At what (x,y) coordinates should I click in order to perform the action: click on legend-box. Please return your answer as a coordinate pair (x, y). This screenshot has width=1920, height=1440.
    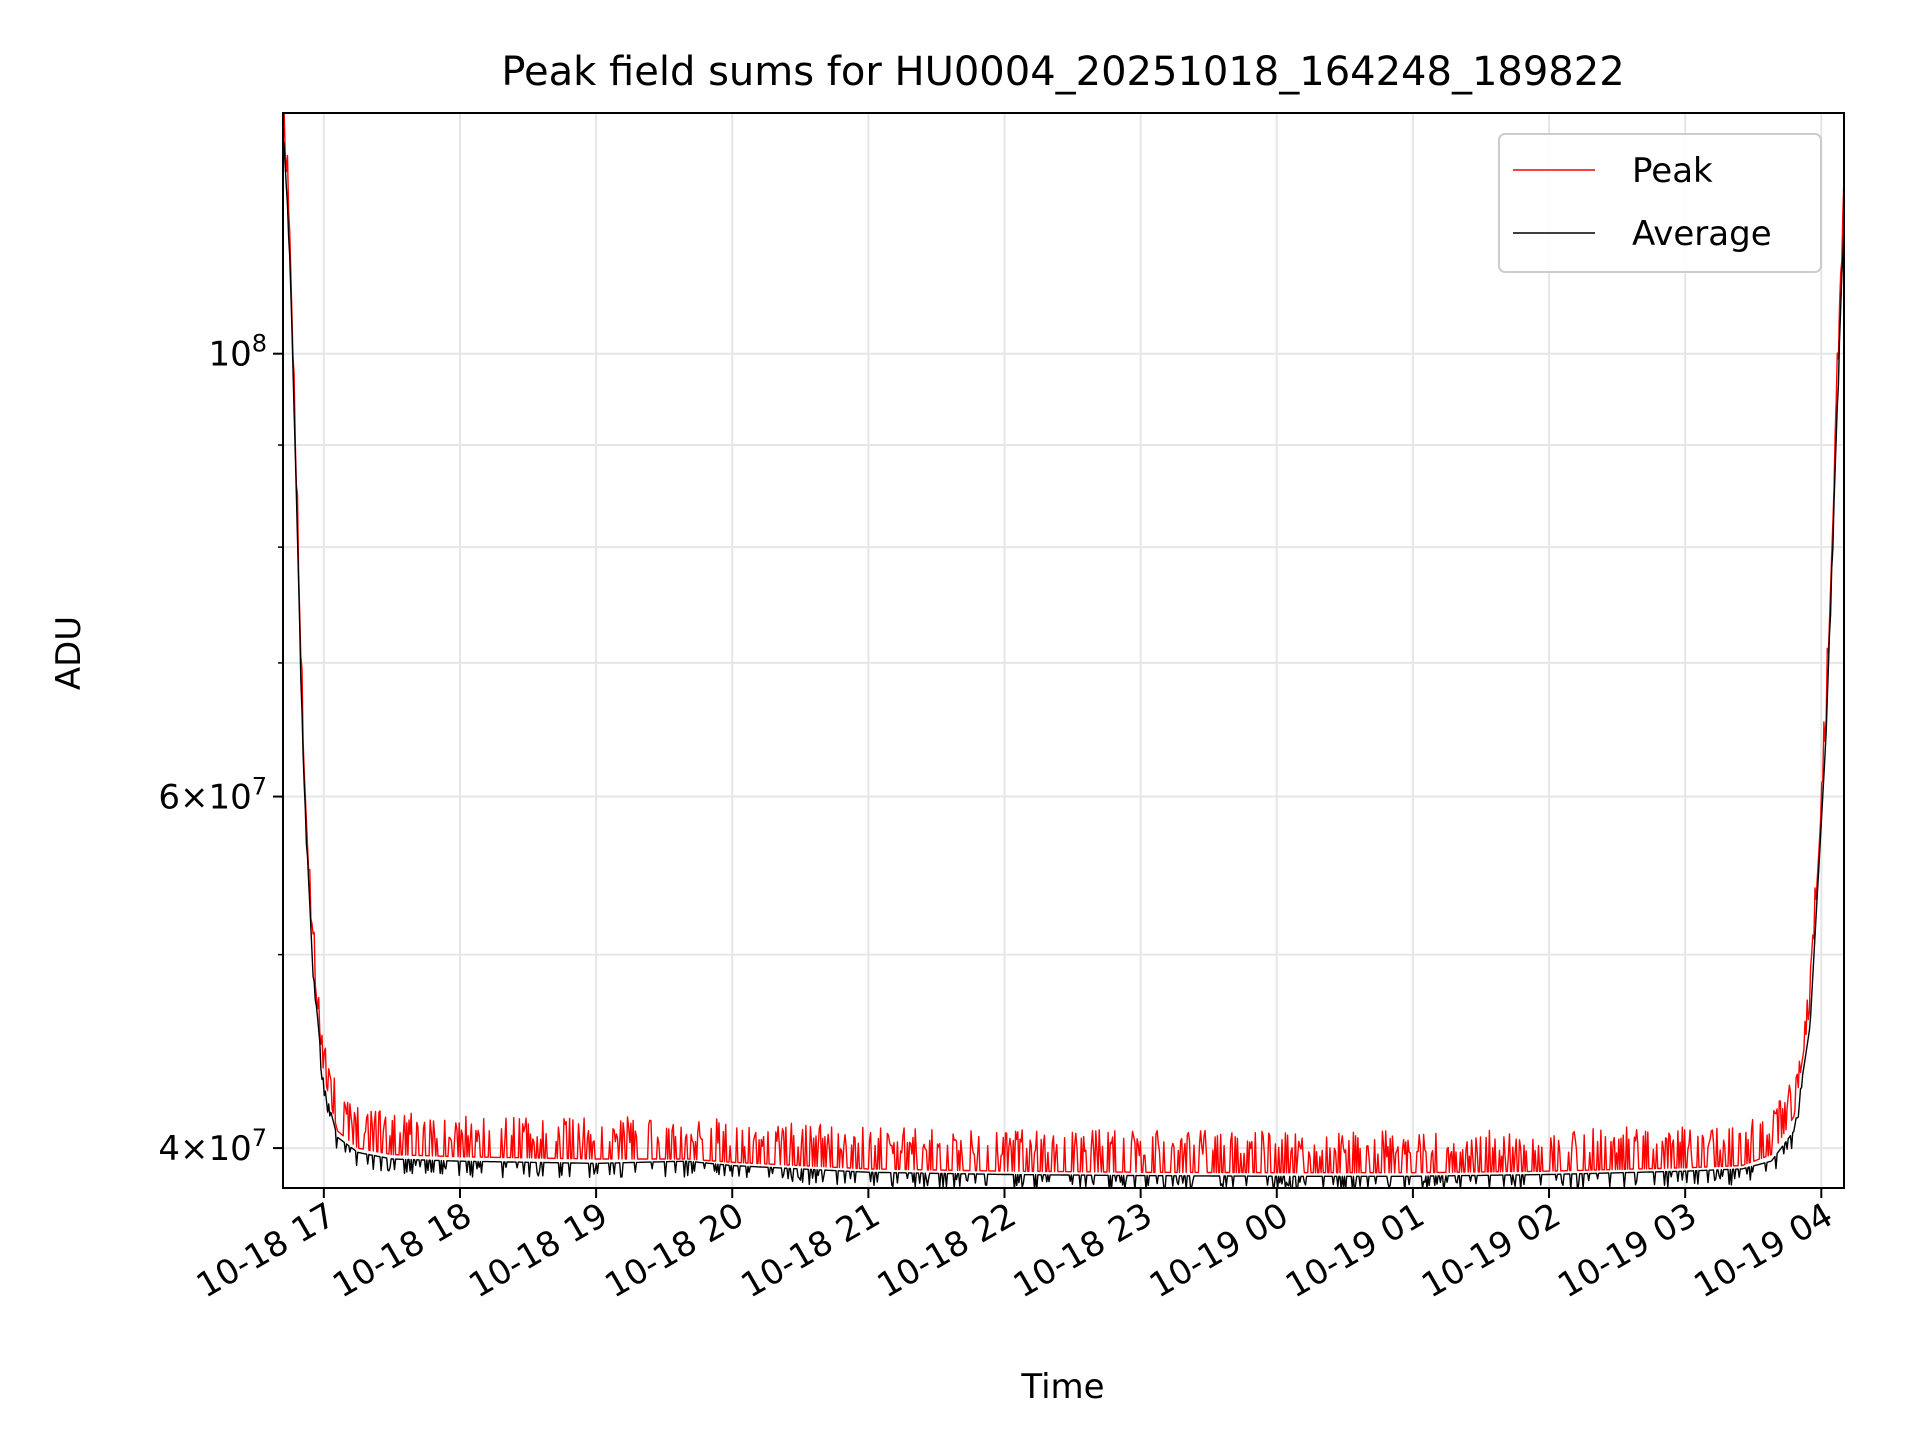
    Looking at the image, I should click on (1660, 203).